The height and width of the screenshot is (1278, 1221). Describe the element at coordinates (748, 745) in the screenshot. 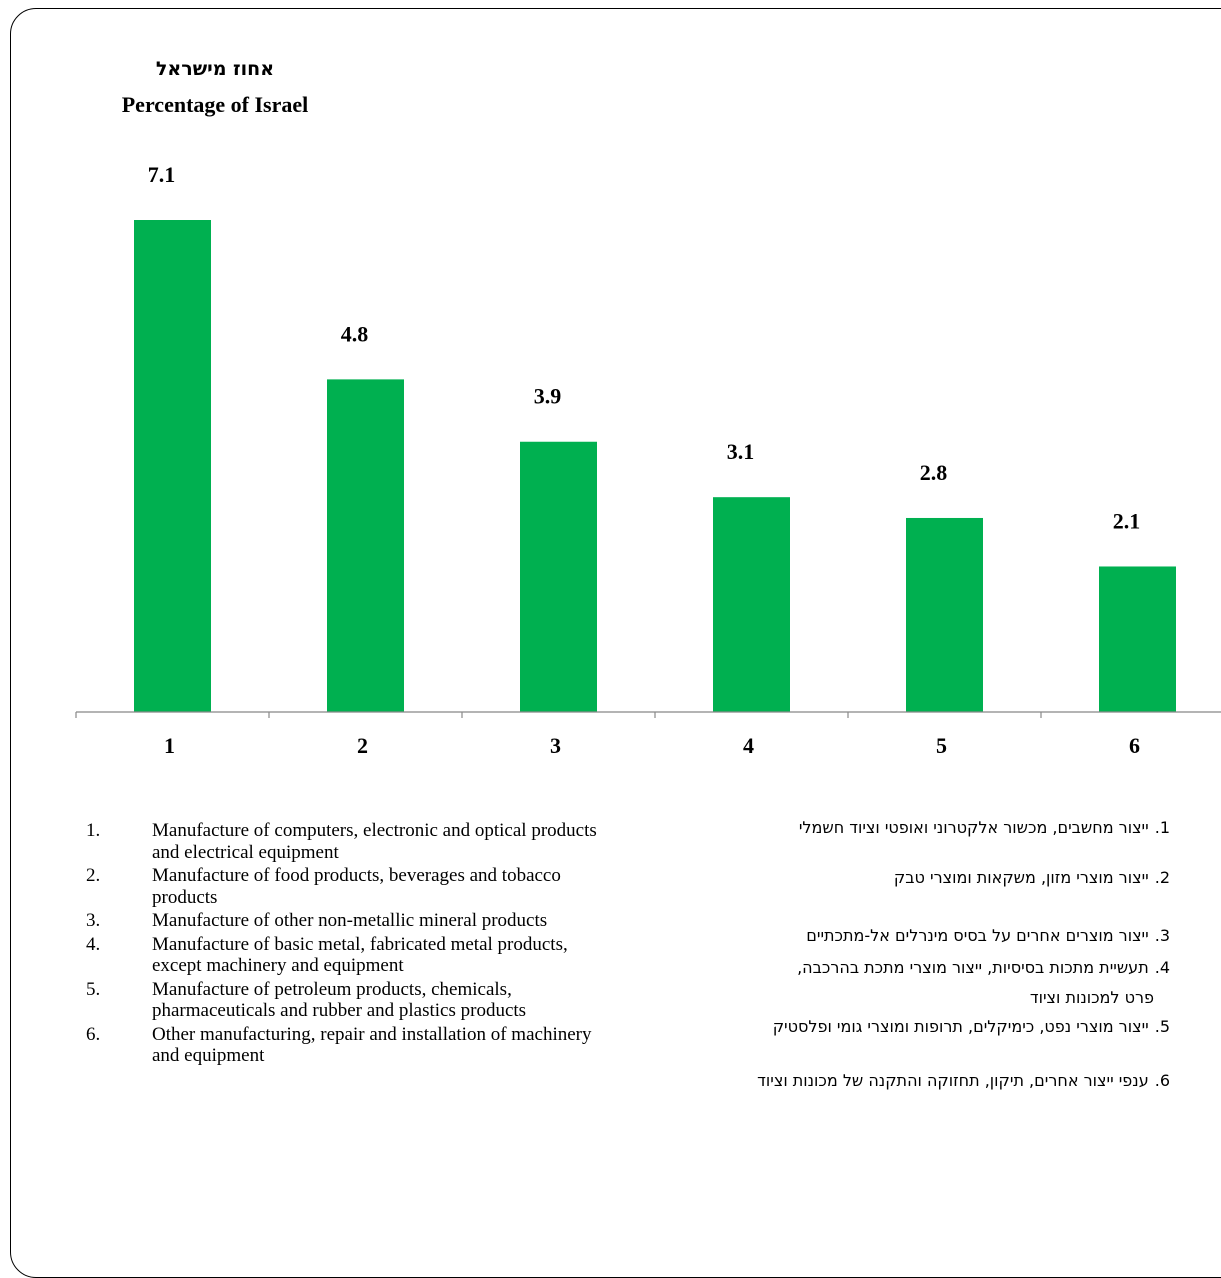

I see `x-tick-label-4: 4` at that location.